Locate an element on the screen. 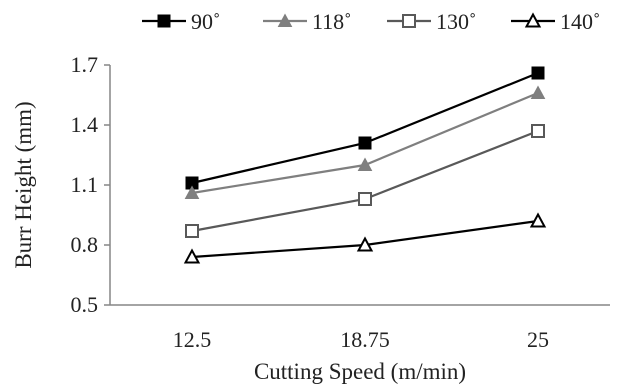 This screenshot has height=387, width=623. legend-label: 118˚ is located at coordinates (332, 21).